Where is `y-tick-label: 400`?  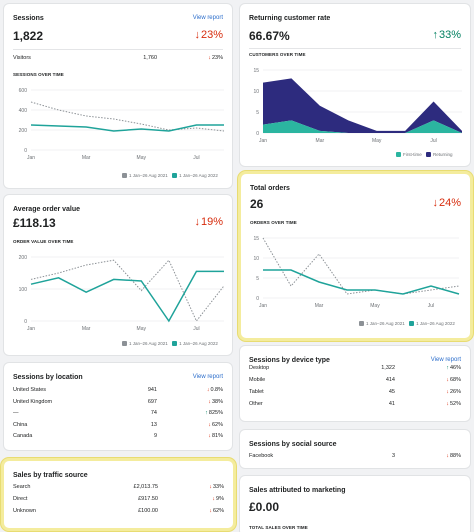
y-tick-label: 400 is located at coordinates (23, 111).